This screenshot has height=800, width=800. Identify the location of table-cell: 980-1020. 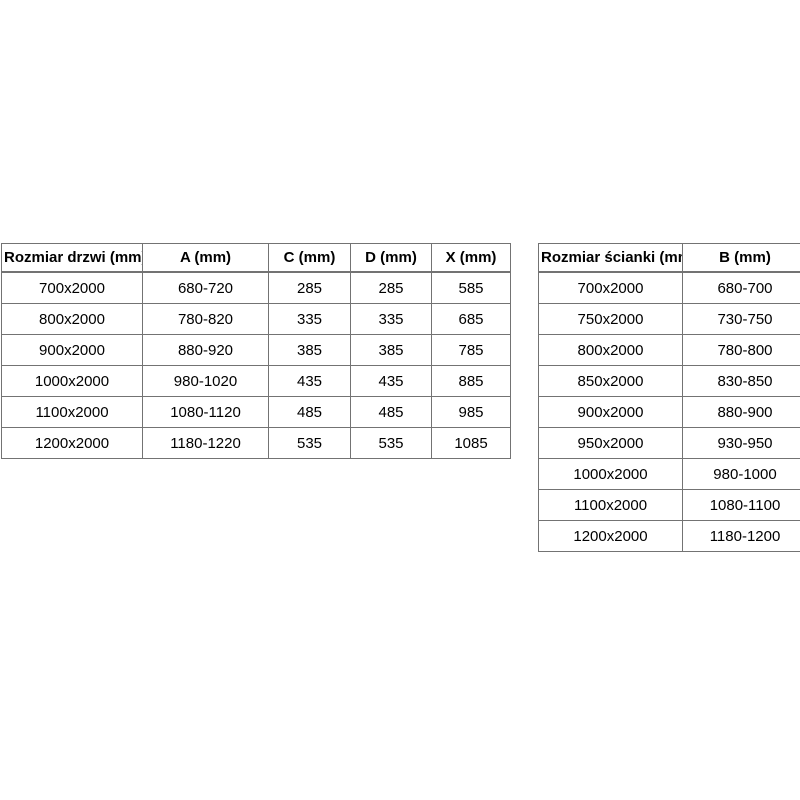
(205, 381).